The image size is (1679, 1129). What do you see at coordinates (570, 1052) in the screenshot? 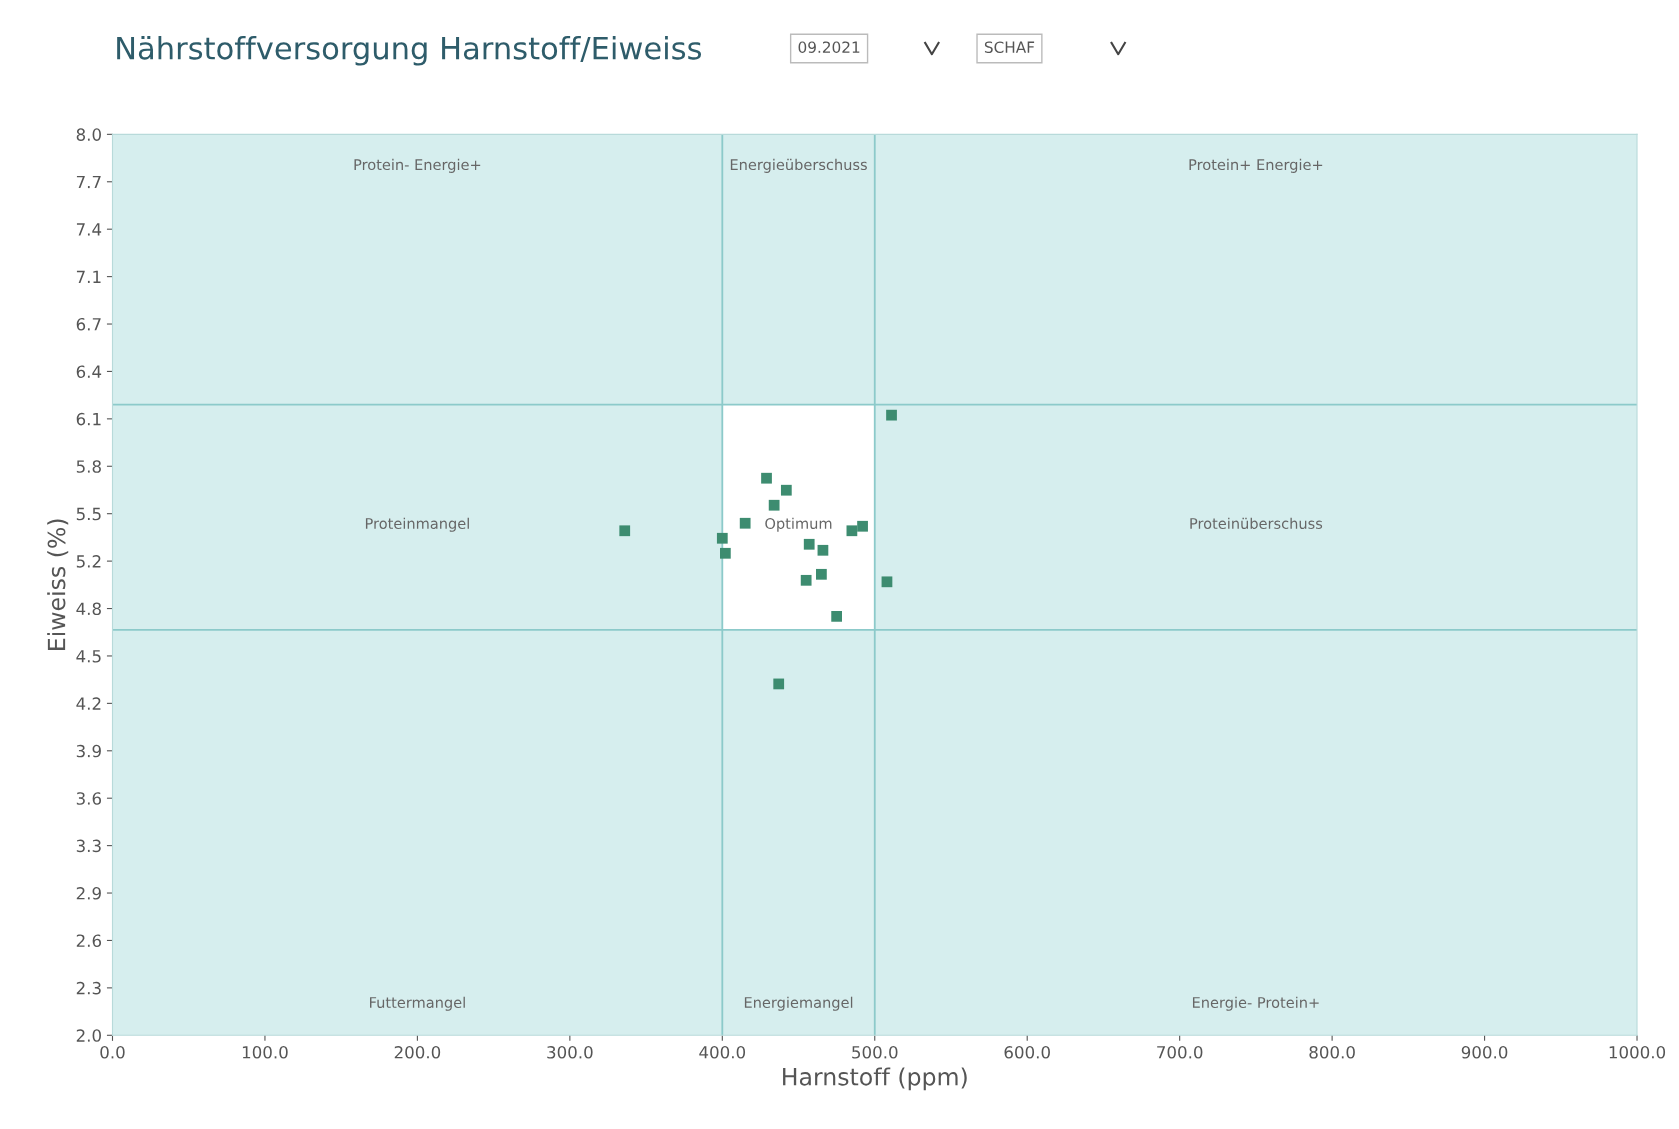
I see `x-tick-label: 300.0` at bounding box center [570, 1052].